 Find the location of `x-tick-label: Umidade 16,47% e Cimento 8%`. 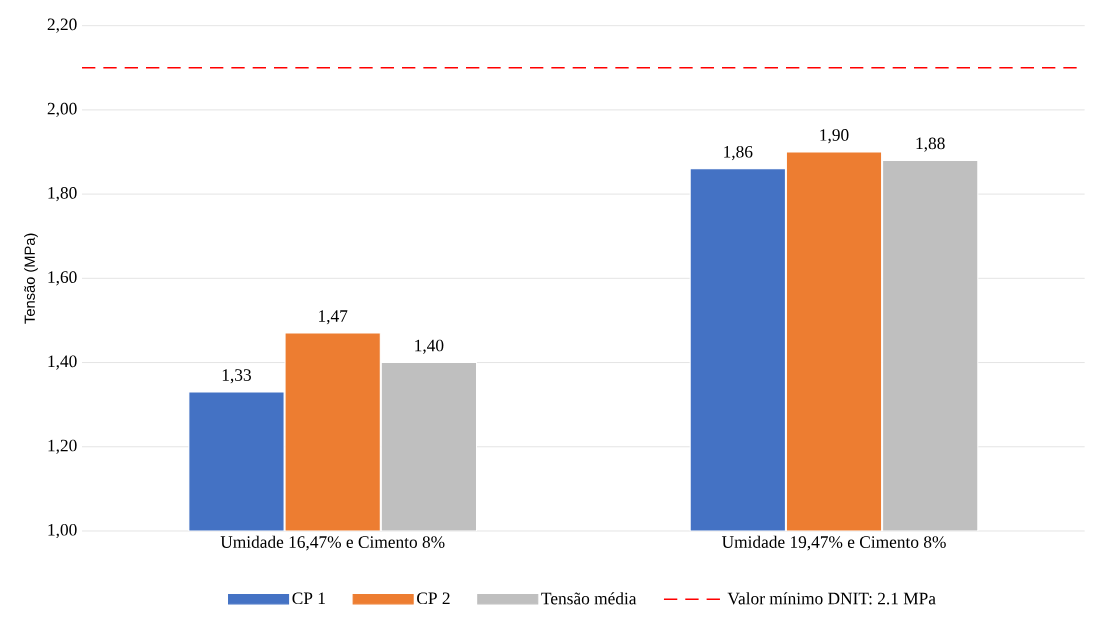

x-tick-label: Umidade 16,47% e Cimento 8% is located at coordinates (332, 543).